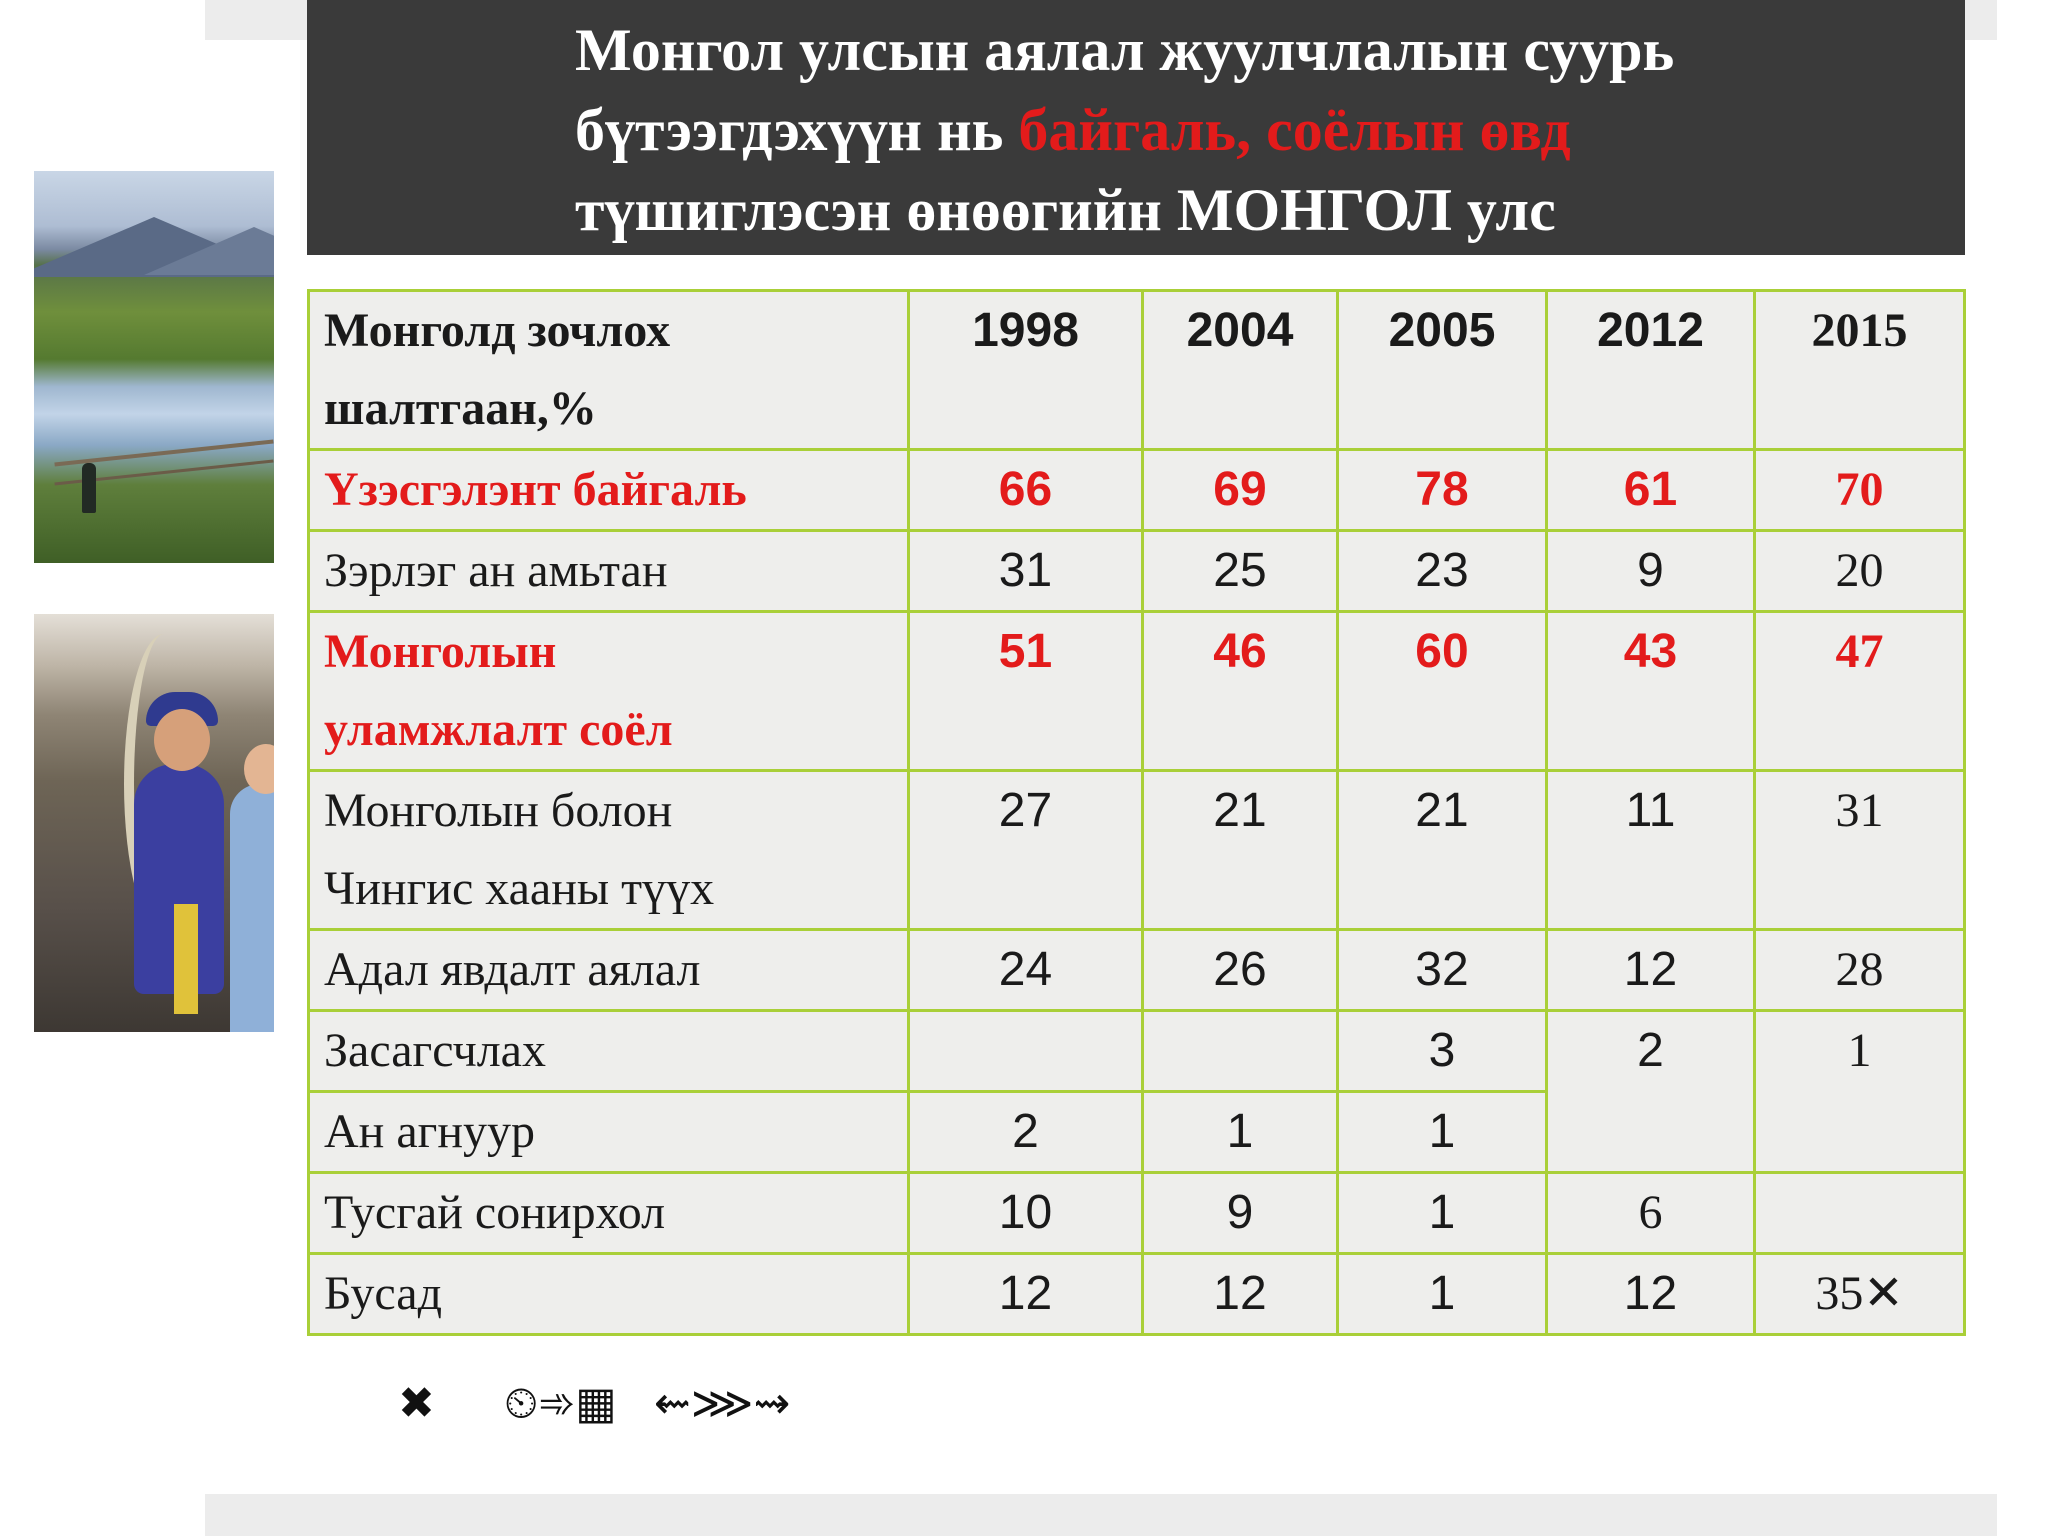 The height and width of the screenshot is (1536, 2048). What do you see at coordinates (1240, 691) in the screenshot?
I see `table-cell: 46` at bounding box center [1240, 691].